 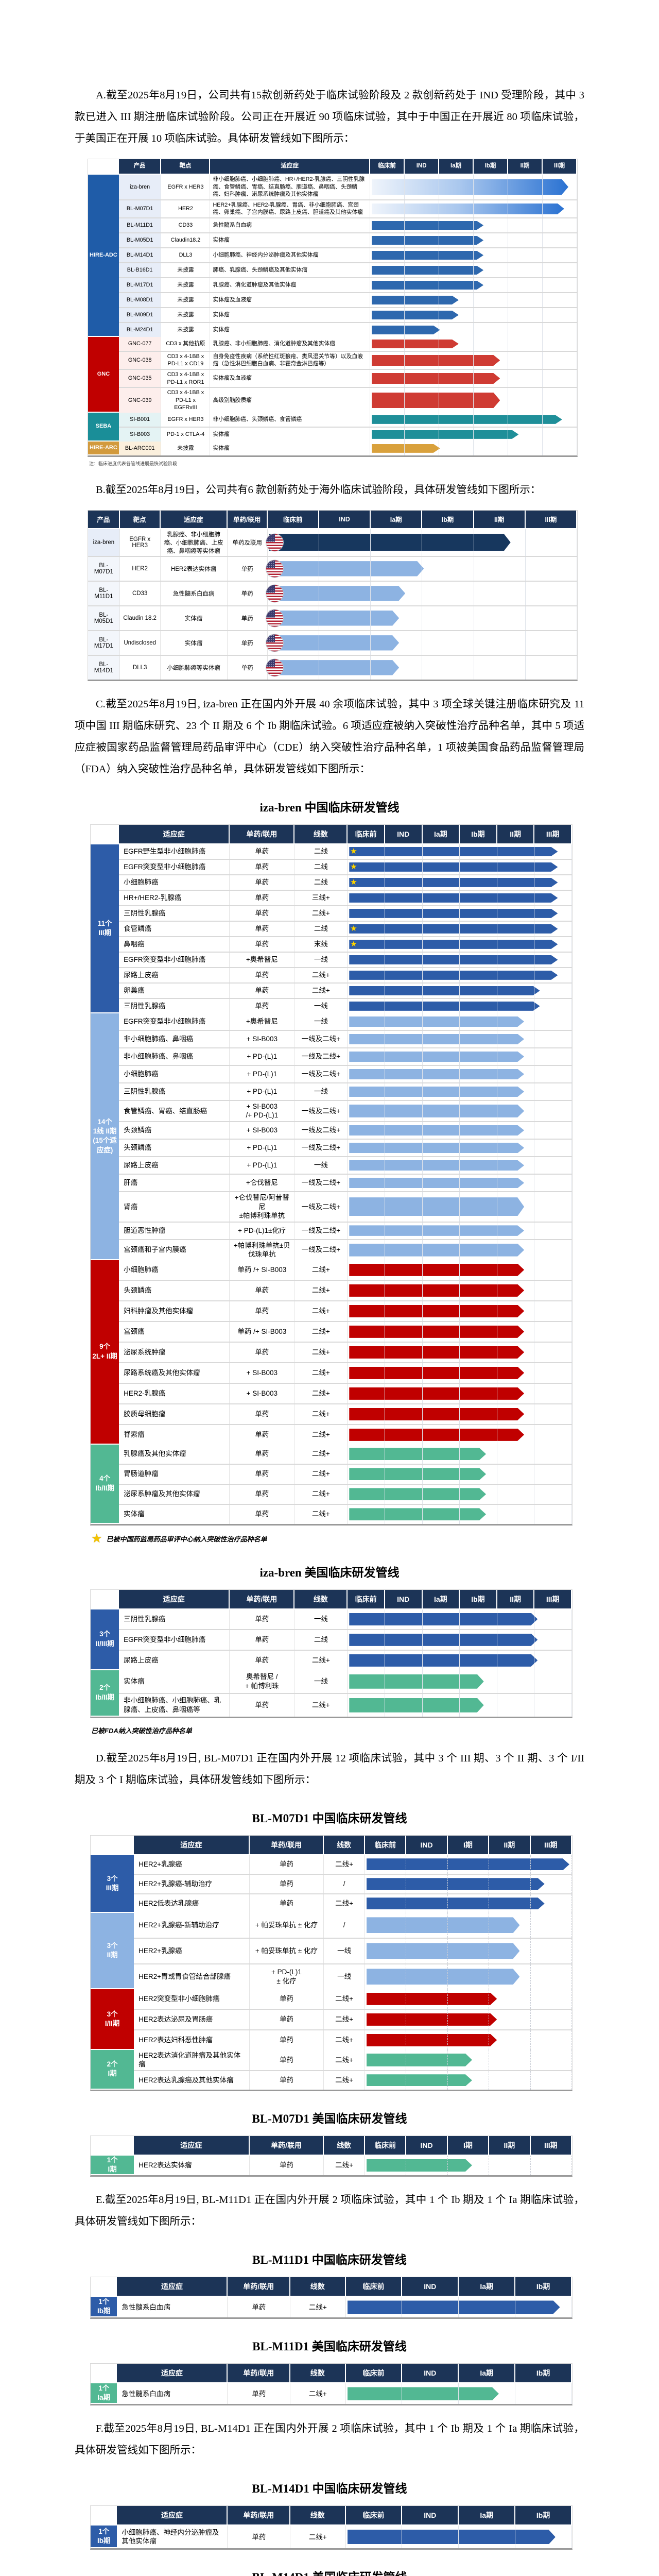 What do you see at coordinates (321, 1130) in the screenshot?
I see `line-cell: 一线及二线+` at bounding box center [321, 1130].